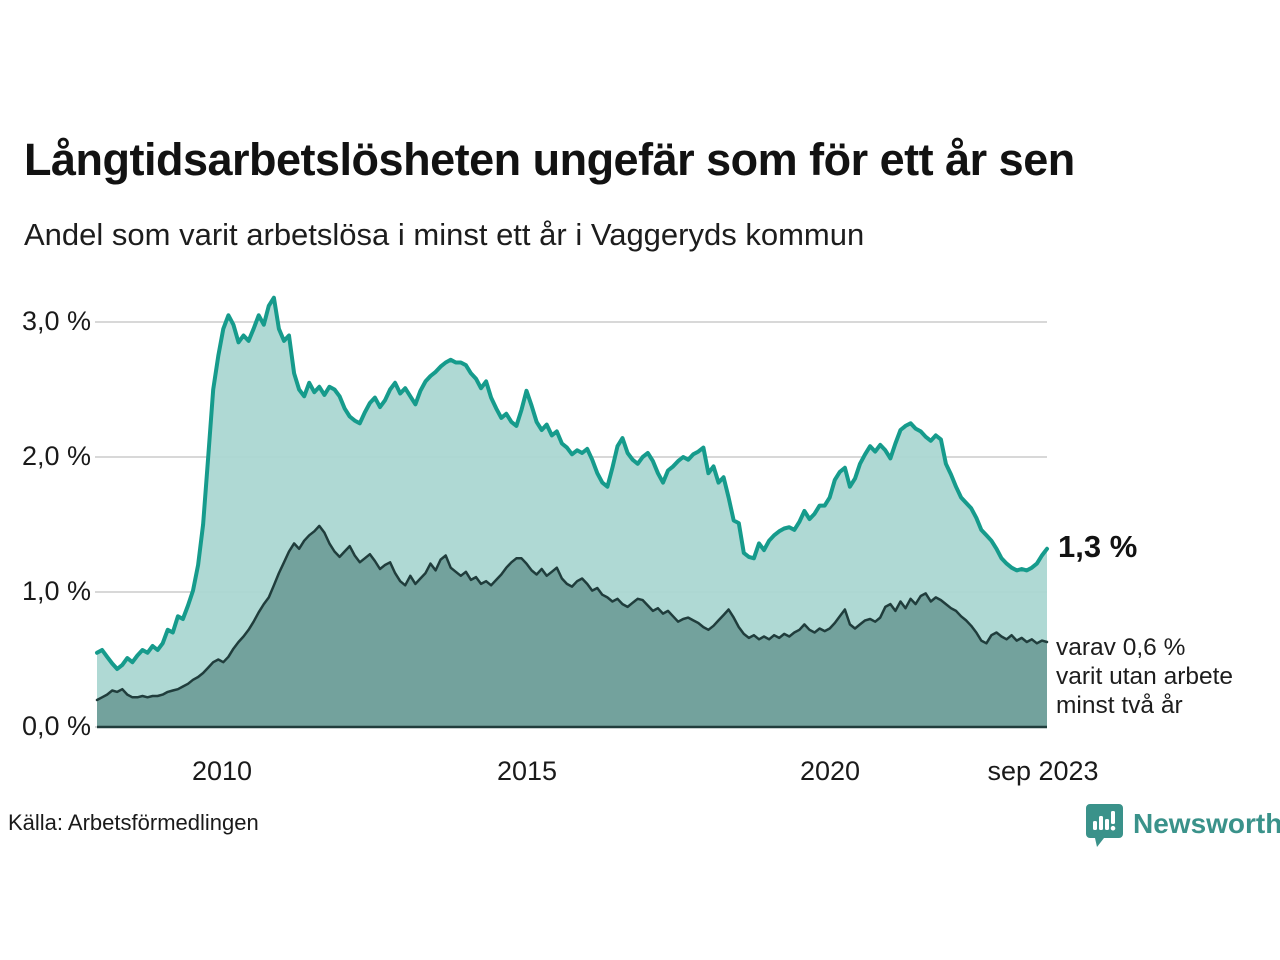  I want to click on x-axis-tick-2020: 2020, so click(830, 771).